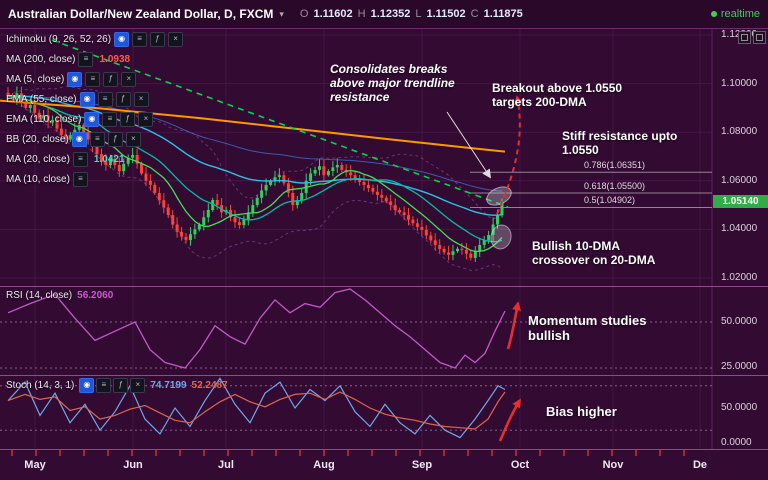 Image resolution: width=768 pixels, height=480 pixels. What do you see at coordinates (390, 14) in the screenshot?
I see `high-value: 1.12352` at bounding box center [390, 14].